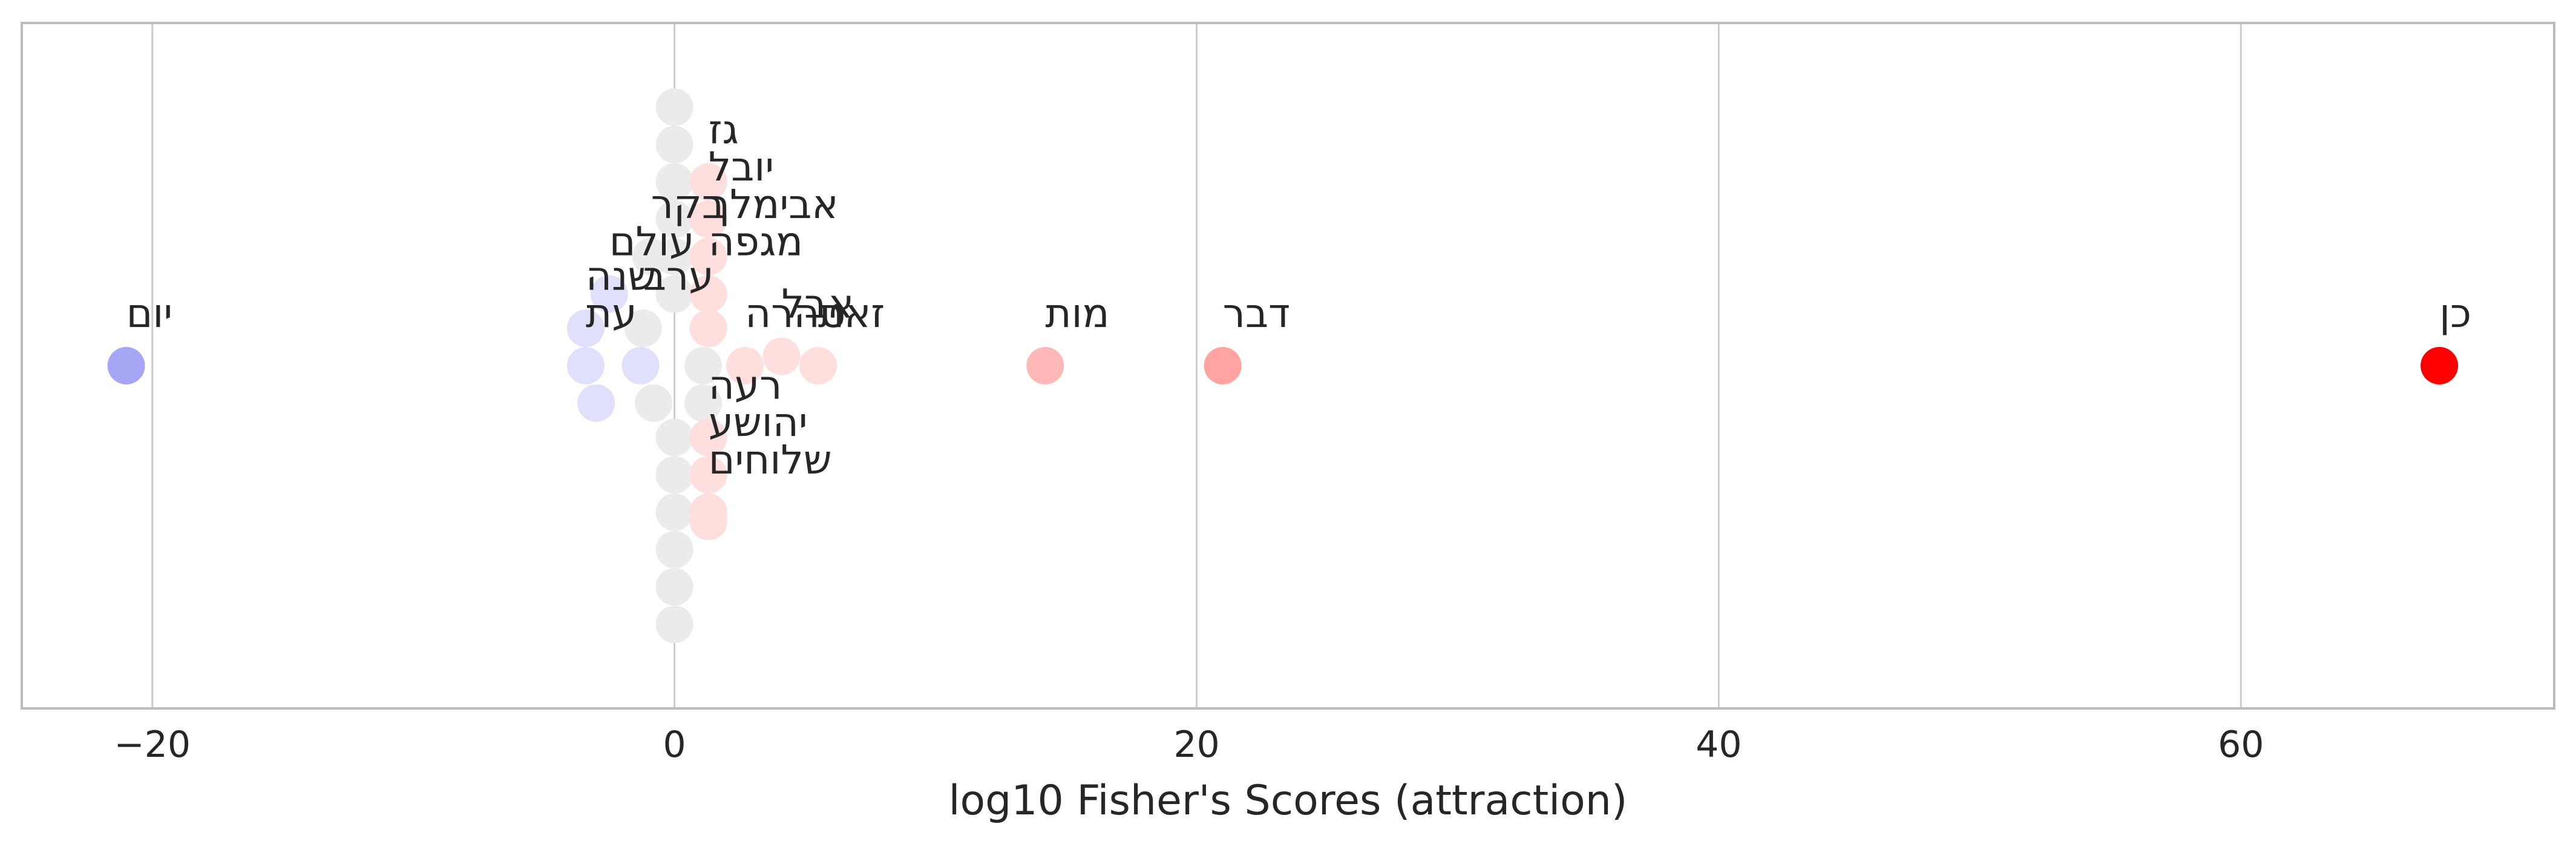 Image resolution: width=2576 pixels, height=841 pixels. I want to click on point-label: אבימלך, so click(774, 204).